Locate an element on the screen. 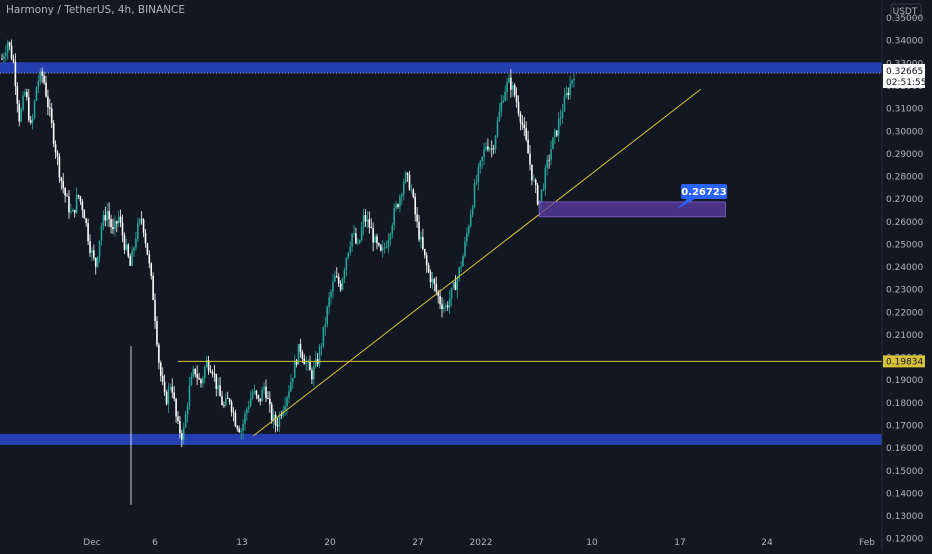 This screenshot has width=932, height=554. x-tick-label: 20 is located at coordinates (330, 543).